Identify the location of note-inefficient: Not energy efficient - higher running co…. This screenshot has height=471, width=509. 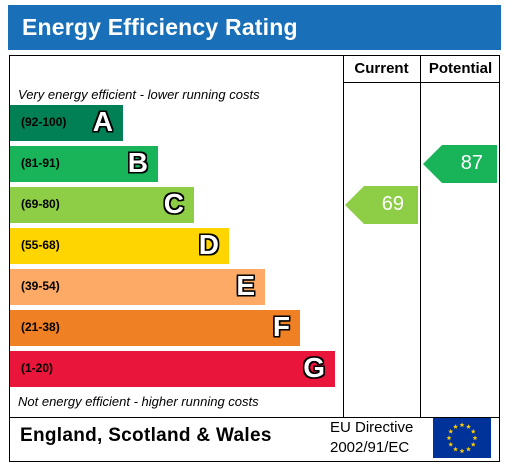
(138, 401).